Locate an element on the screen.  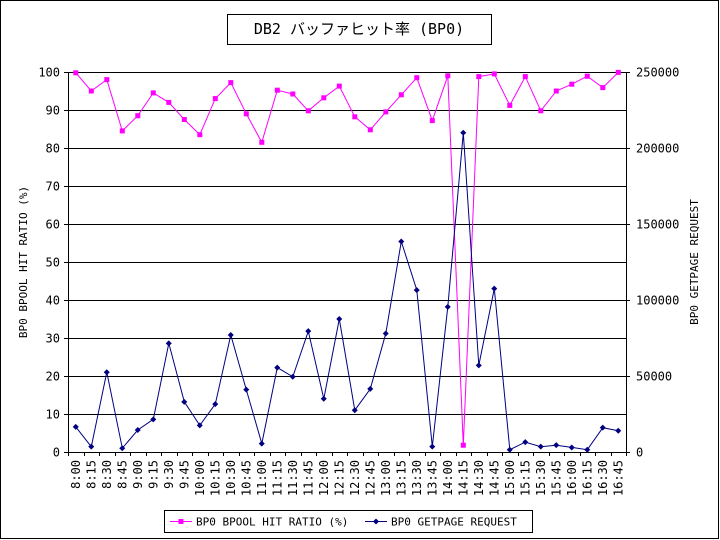
chart-title: DB2 バッファヒット率 (BP0) is located at coordinates (359, 29).